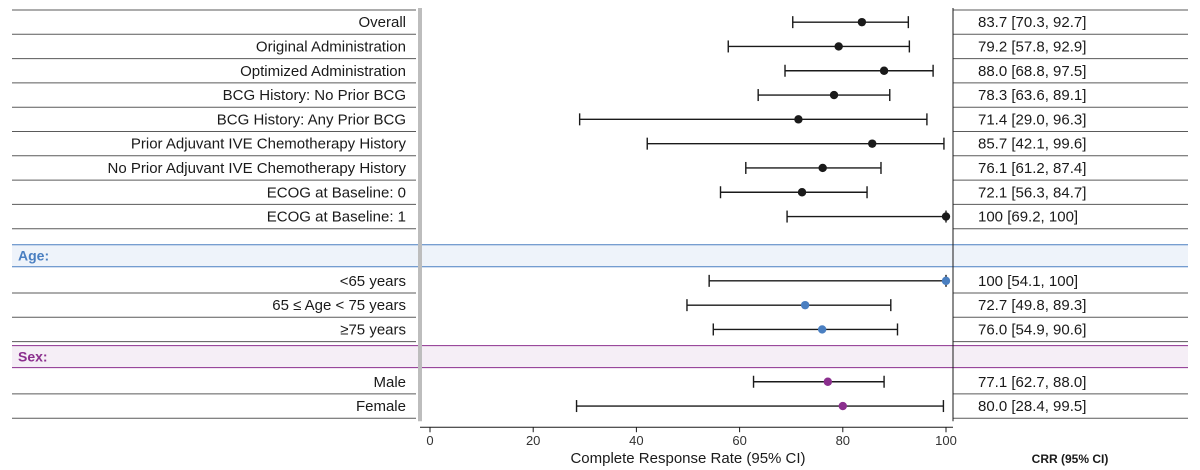 The image size is (1200, 470). What do you see at coordinates (336, 217) in the screenshot?
I see `row-label: ECOG at Baseline: 1` at bounding box center [336, 217].